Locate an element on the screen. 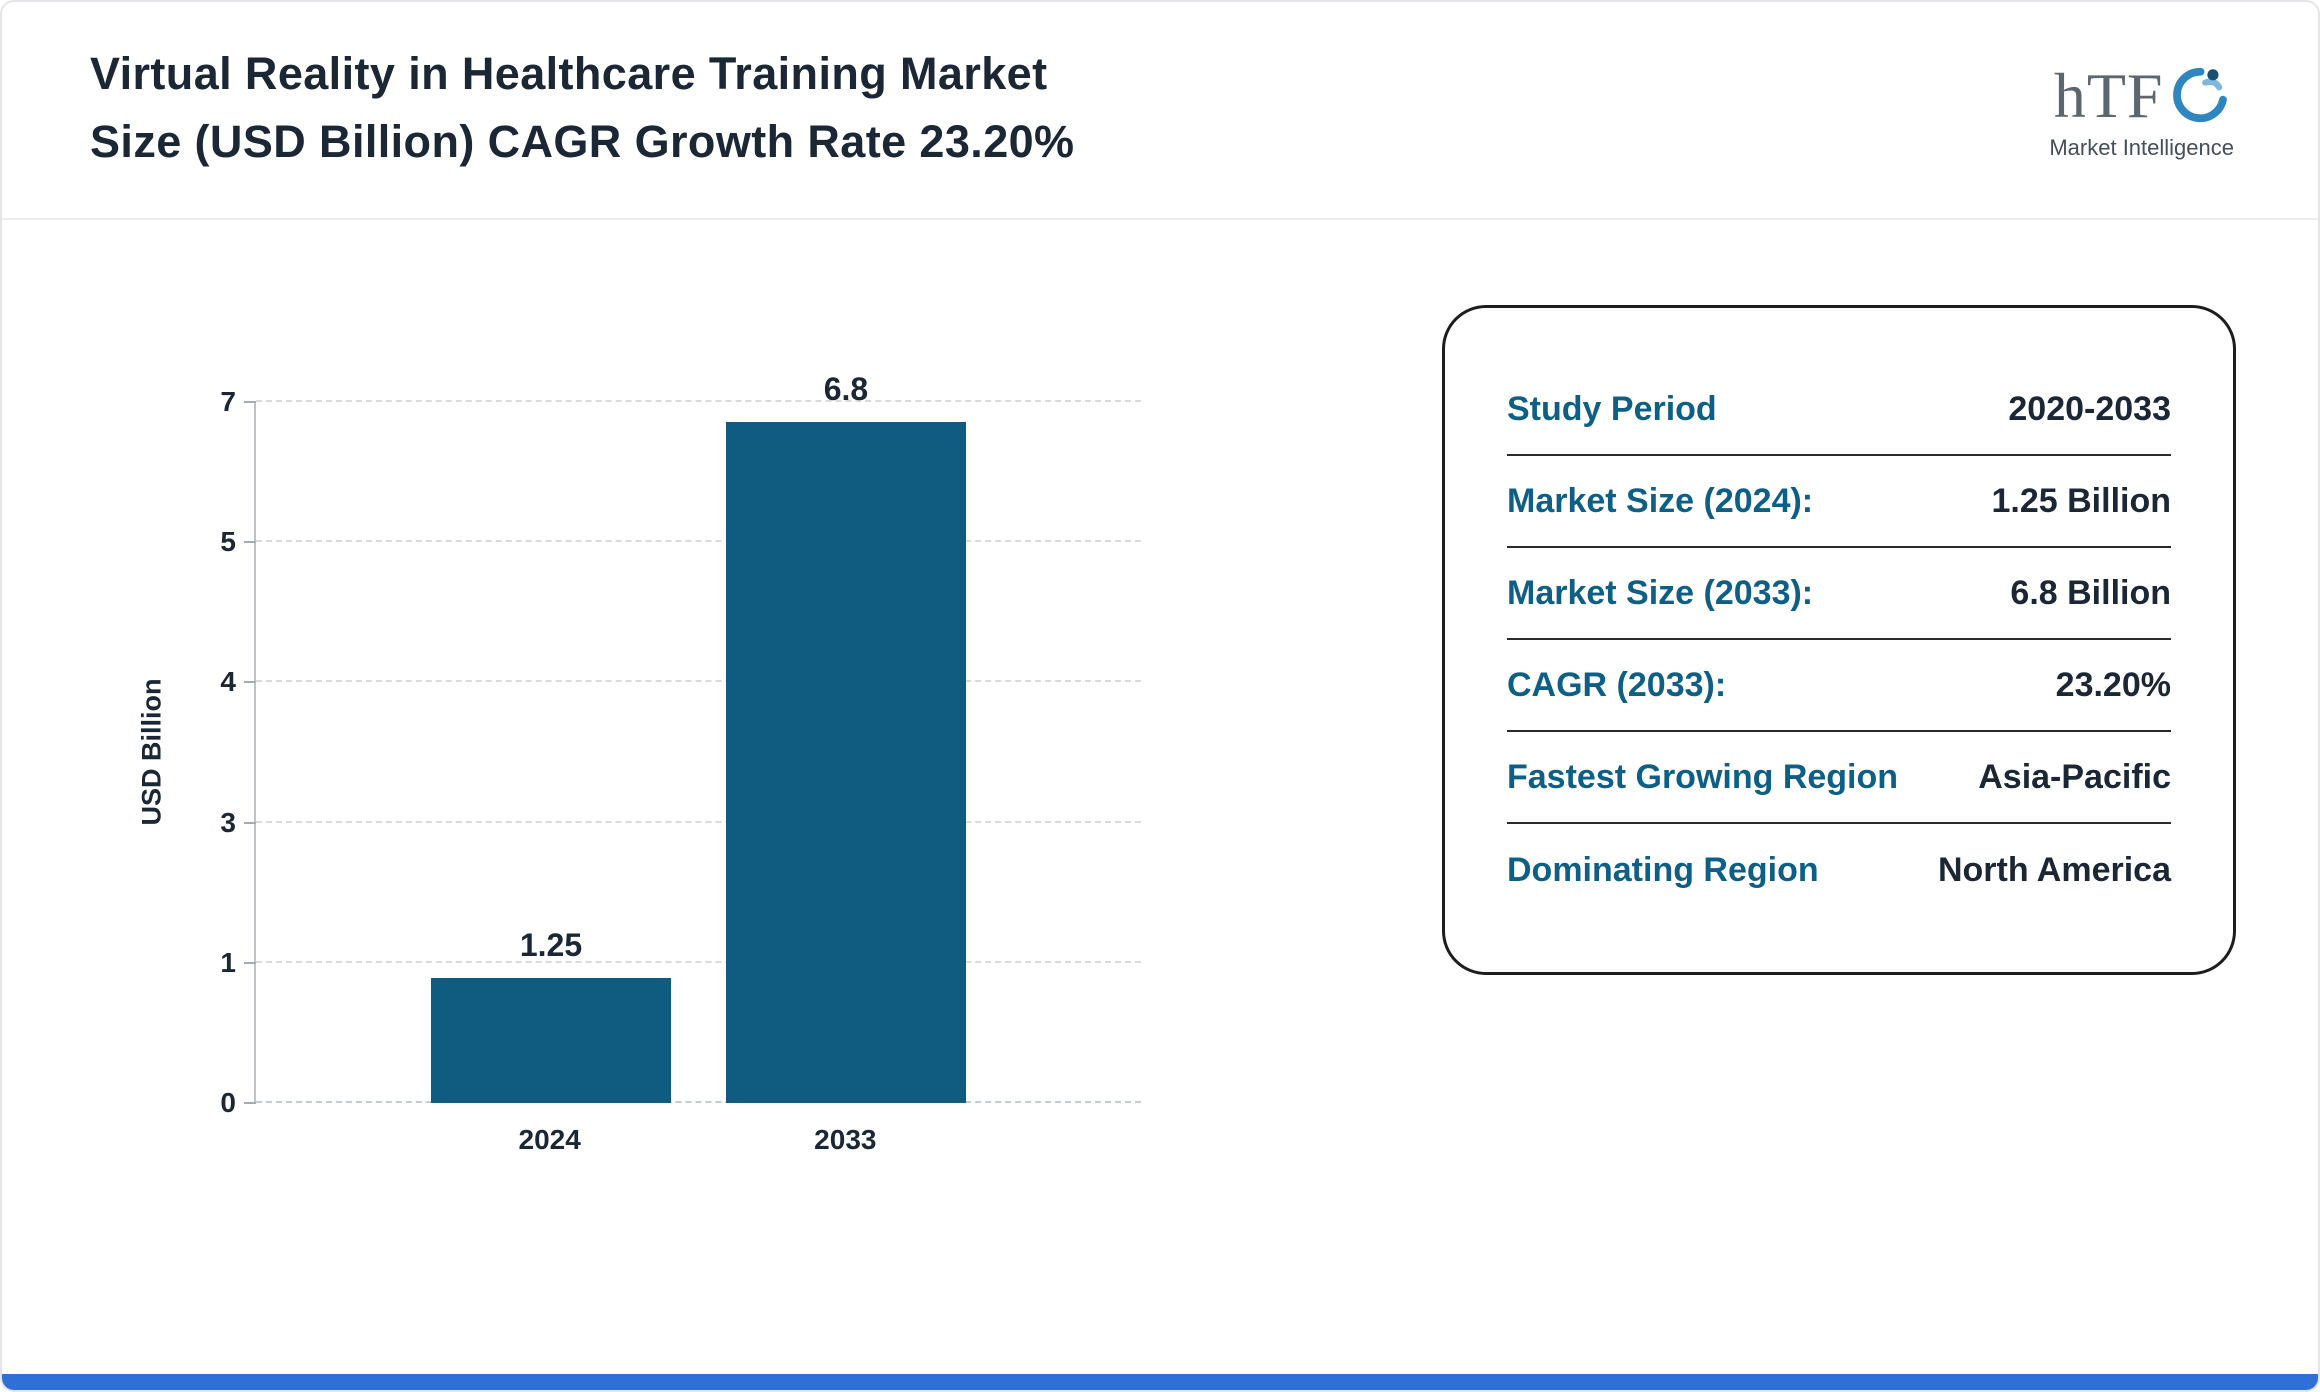  brand-logo-mark: hTF is located at coordinates (2141, 97).